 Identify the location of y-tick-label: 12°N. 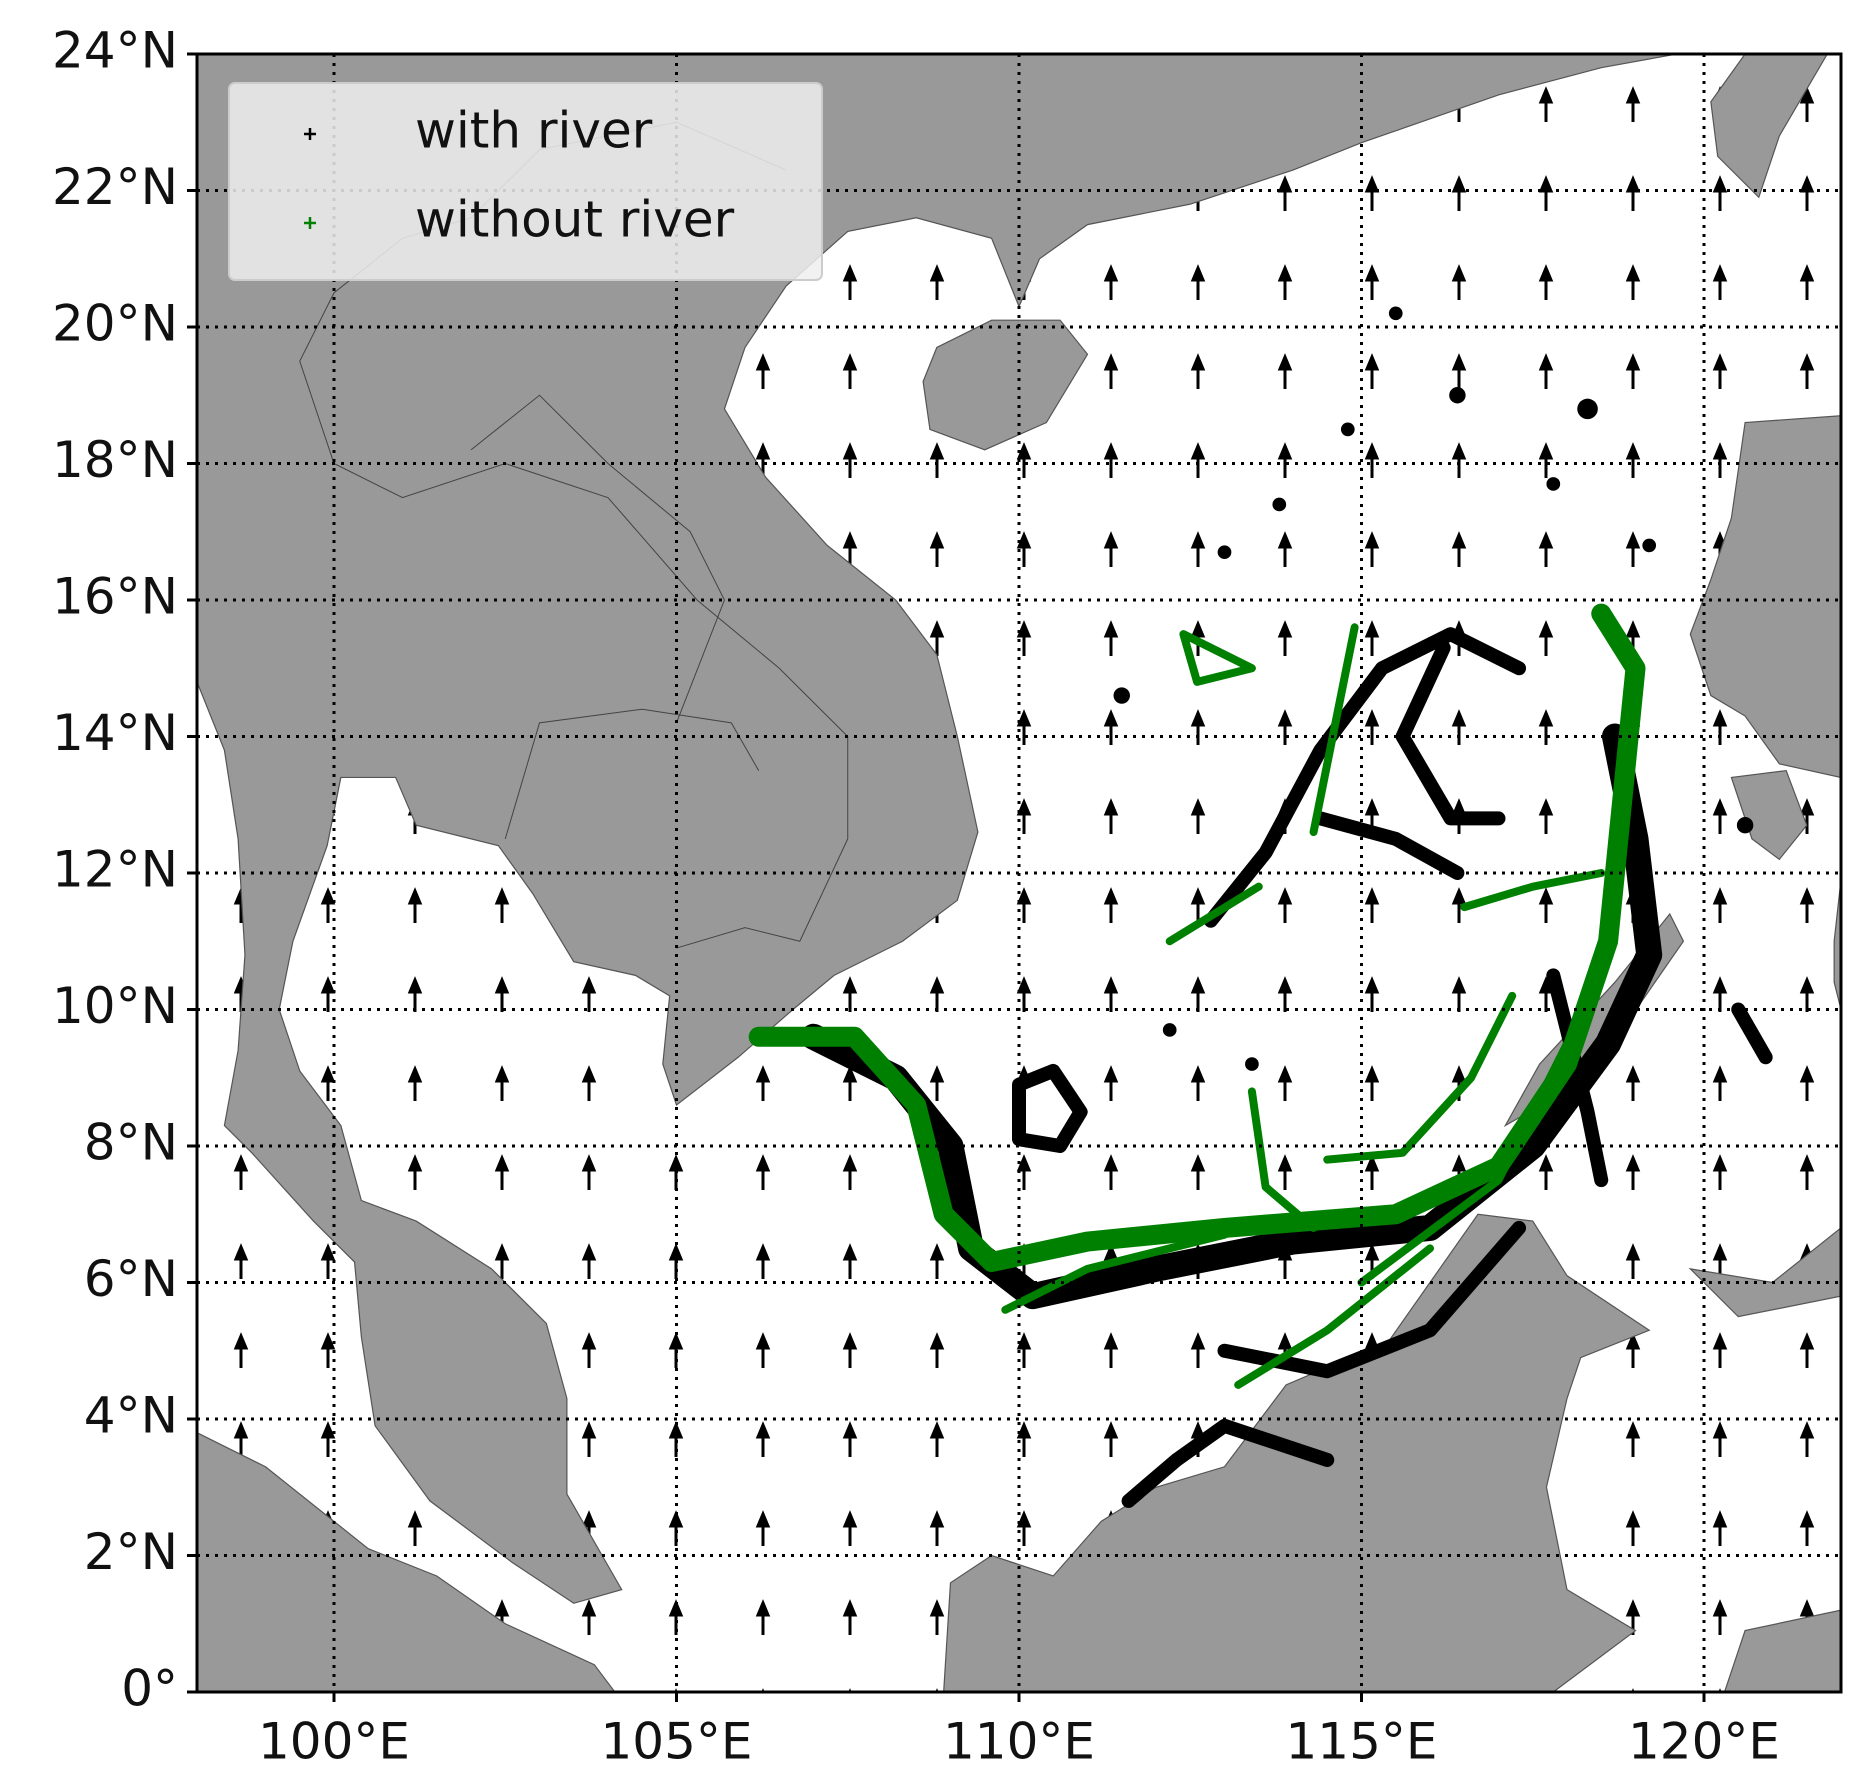
(115, 870).